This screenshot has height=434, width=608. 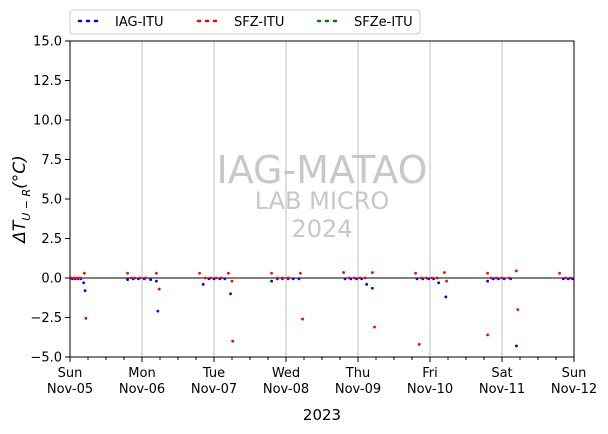 I want to click on y-axis-title-unit: (°C), so click(x=20, y=172).